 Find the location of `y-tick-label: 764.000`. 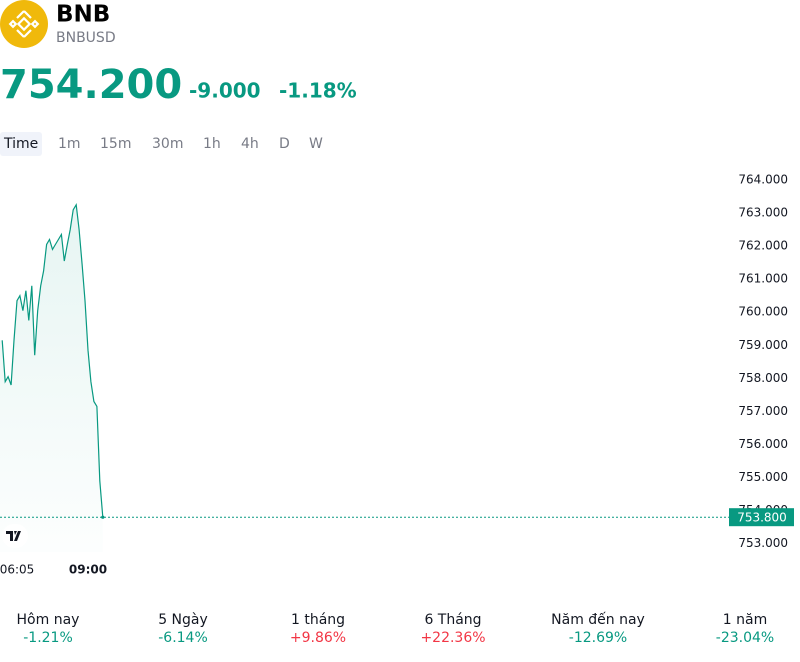

y-tick-label: 764.000 is located at coordinates (763, 180).